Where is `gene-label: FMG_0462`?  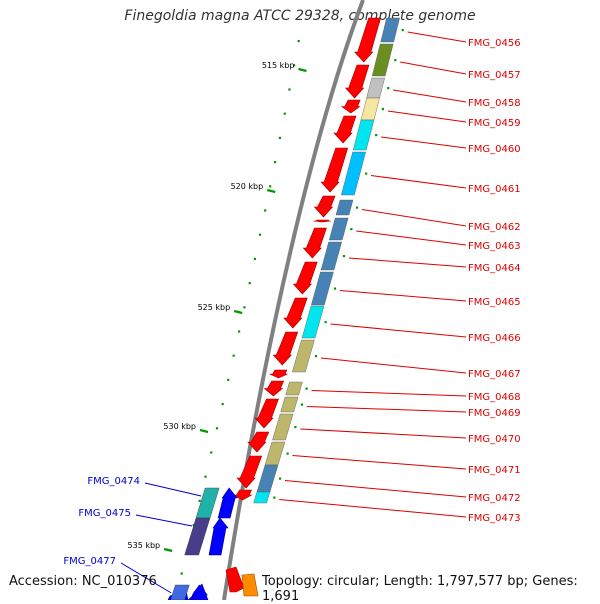 gene-label: FMG_0462 is located at coordinates (494, 227).